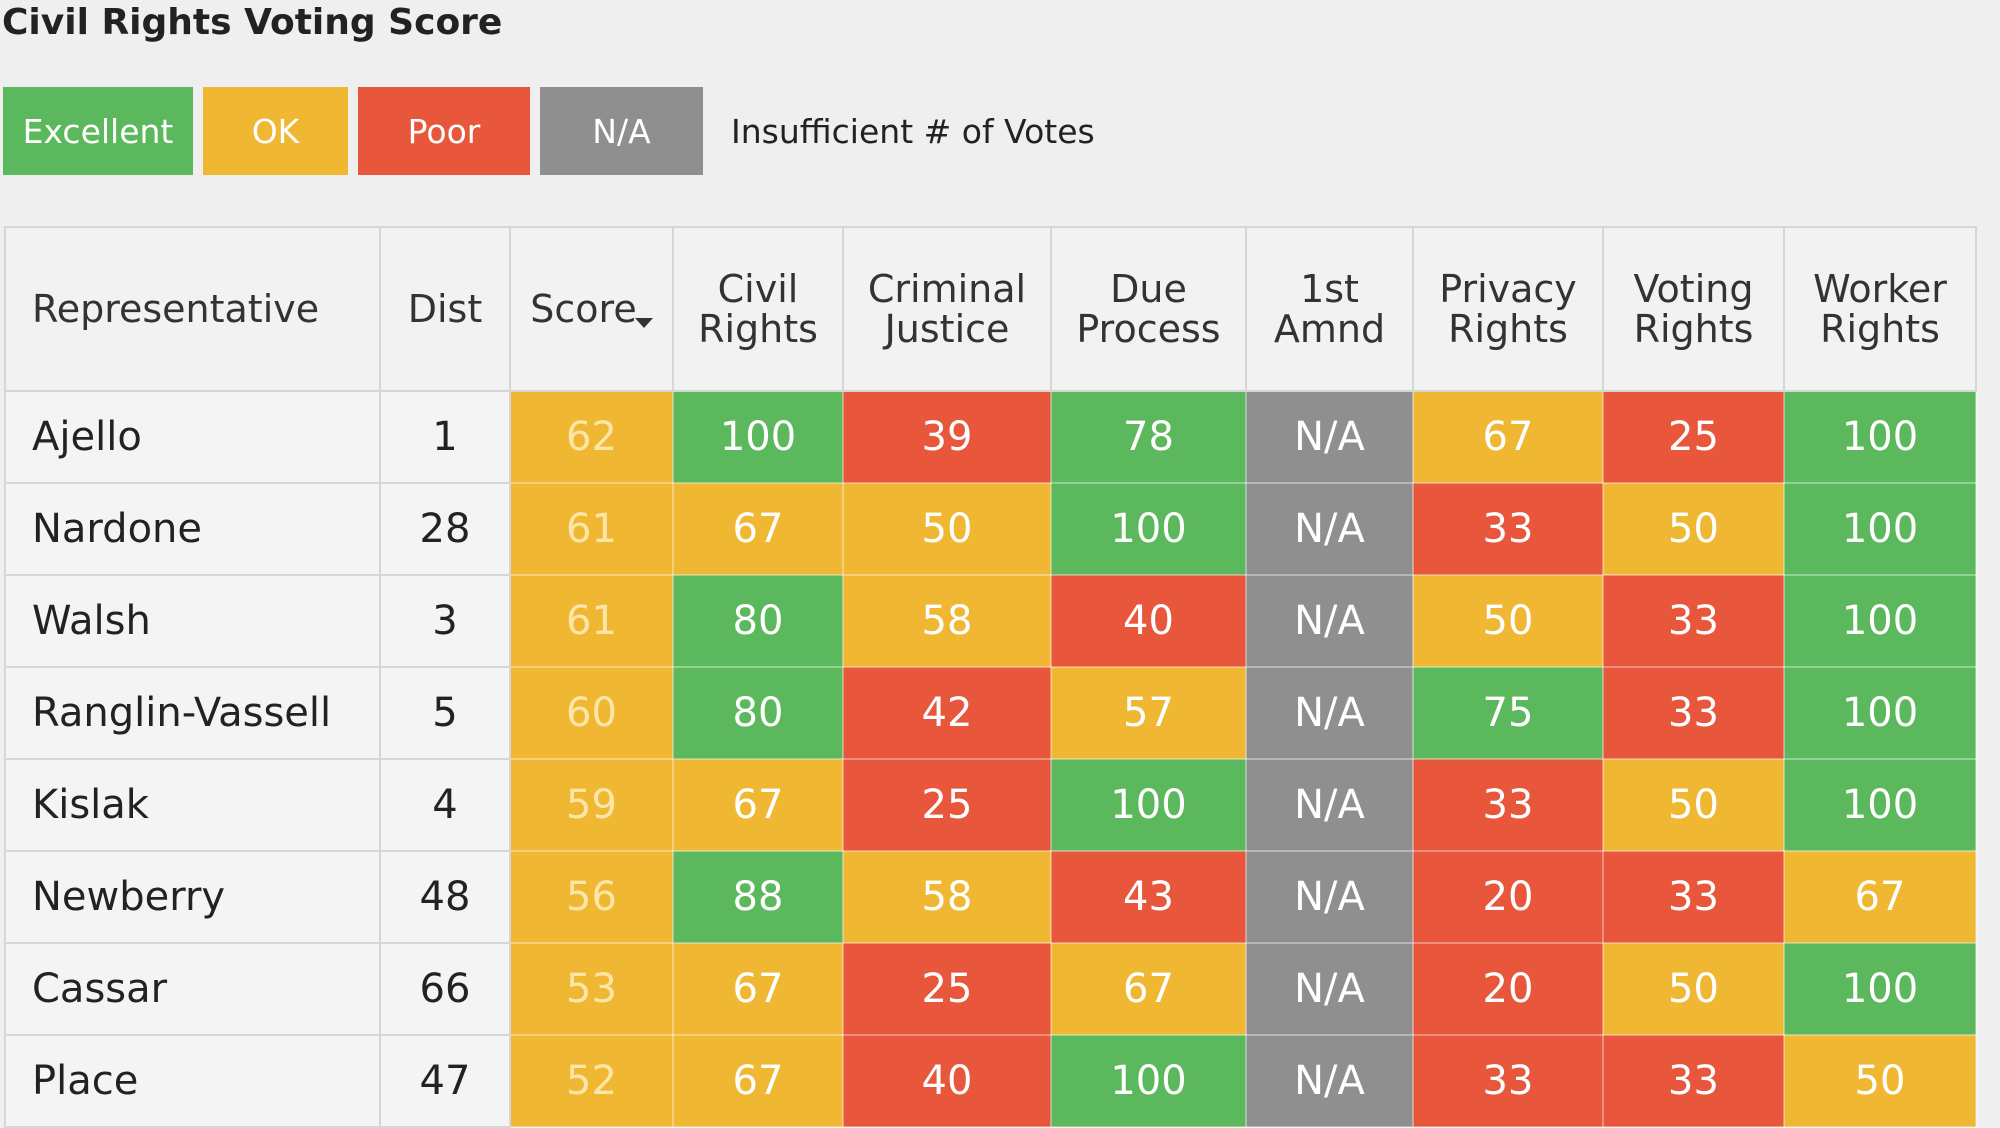 This screenshot has width=2000, height=1128. What do you see at coordinates (445, 897) in the screenshot?
I see `district-cell: 48` at bounding box center [445, 897].